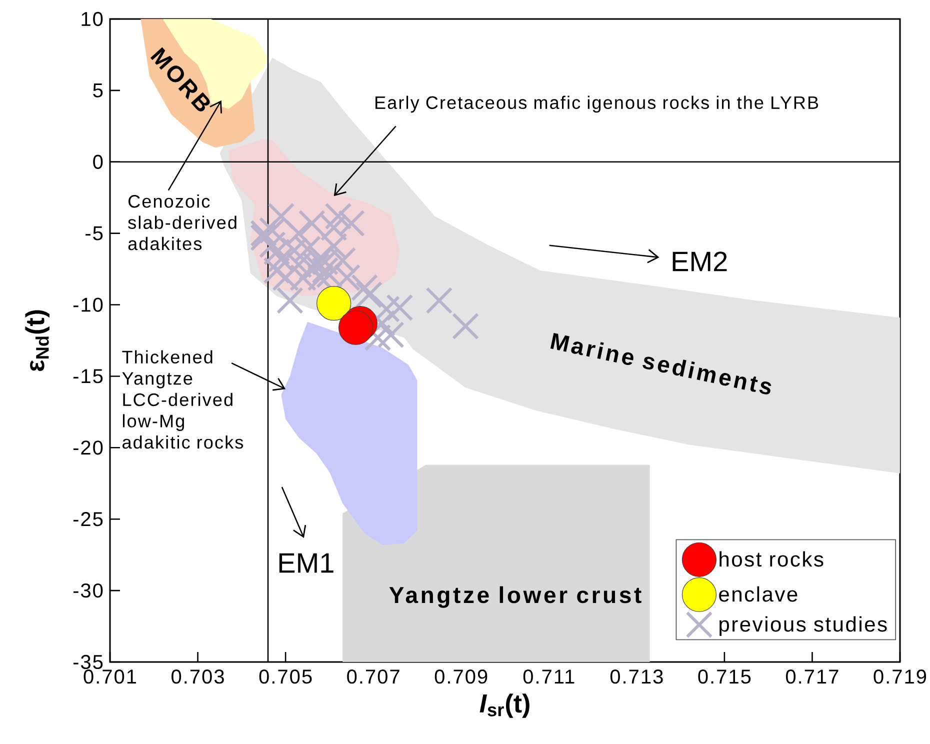 The image size is (930, 744). Describe the element at coordinates (548, 677) in the screenshot. I see `x-tick-label: 0.711` at that location.